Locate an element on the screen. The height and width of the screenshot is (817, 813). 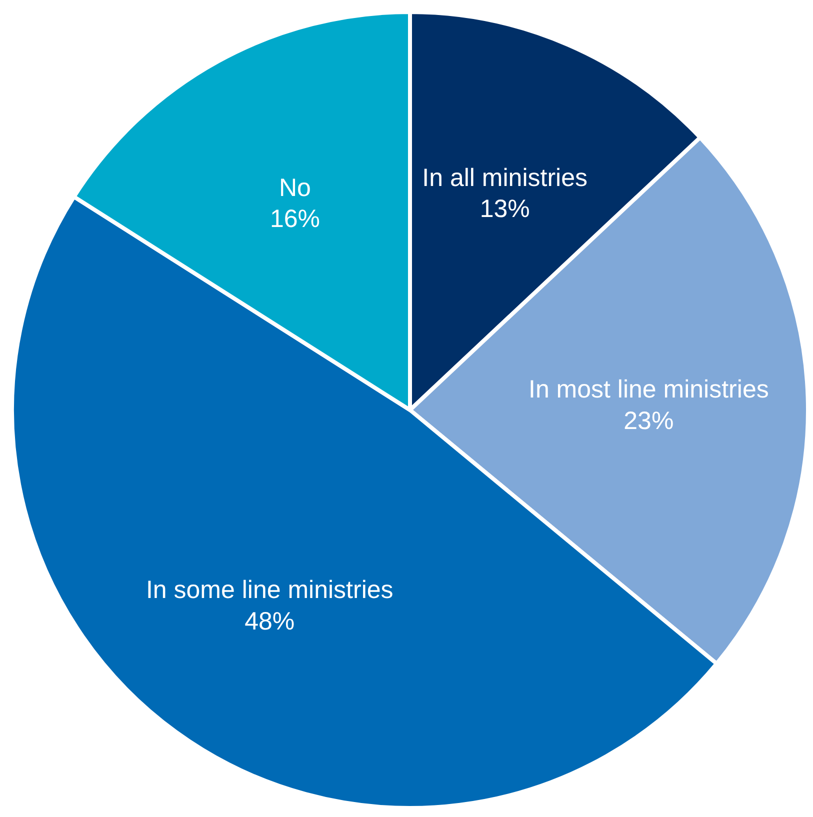
slice-label: In most line ministries is located at coordinates (648, 390).